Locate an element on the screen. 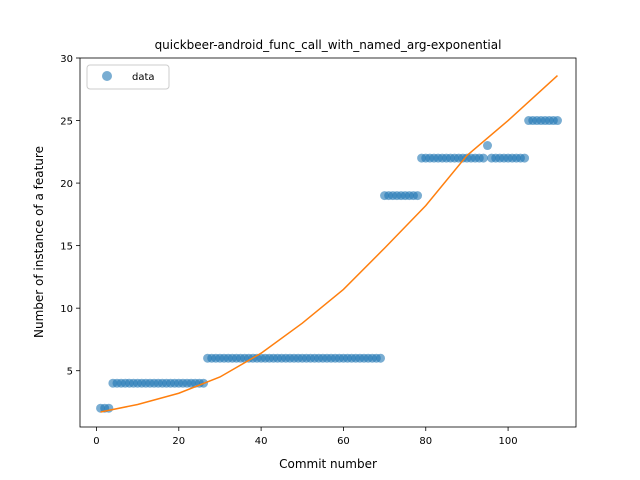 This screenshot has width=640, height=480. x-axis-label: Commit number is located at coordinates (328, 464).